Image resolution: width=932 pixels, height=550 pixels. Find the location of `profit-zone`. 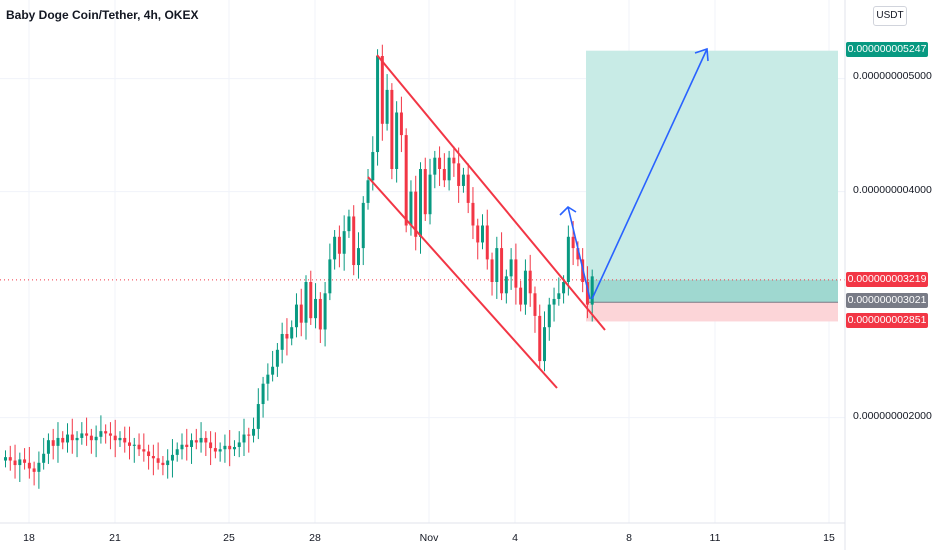

profit-zone is located at coordinates (712, 176).